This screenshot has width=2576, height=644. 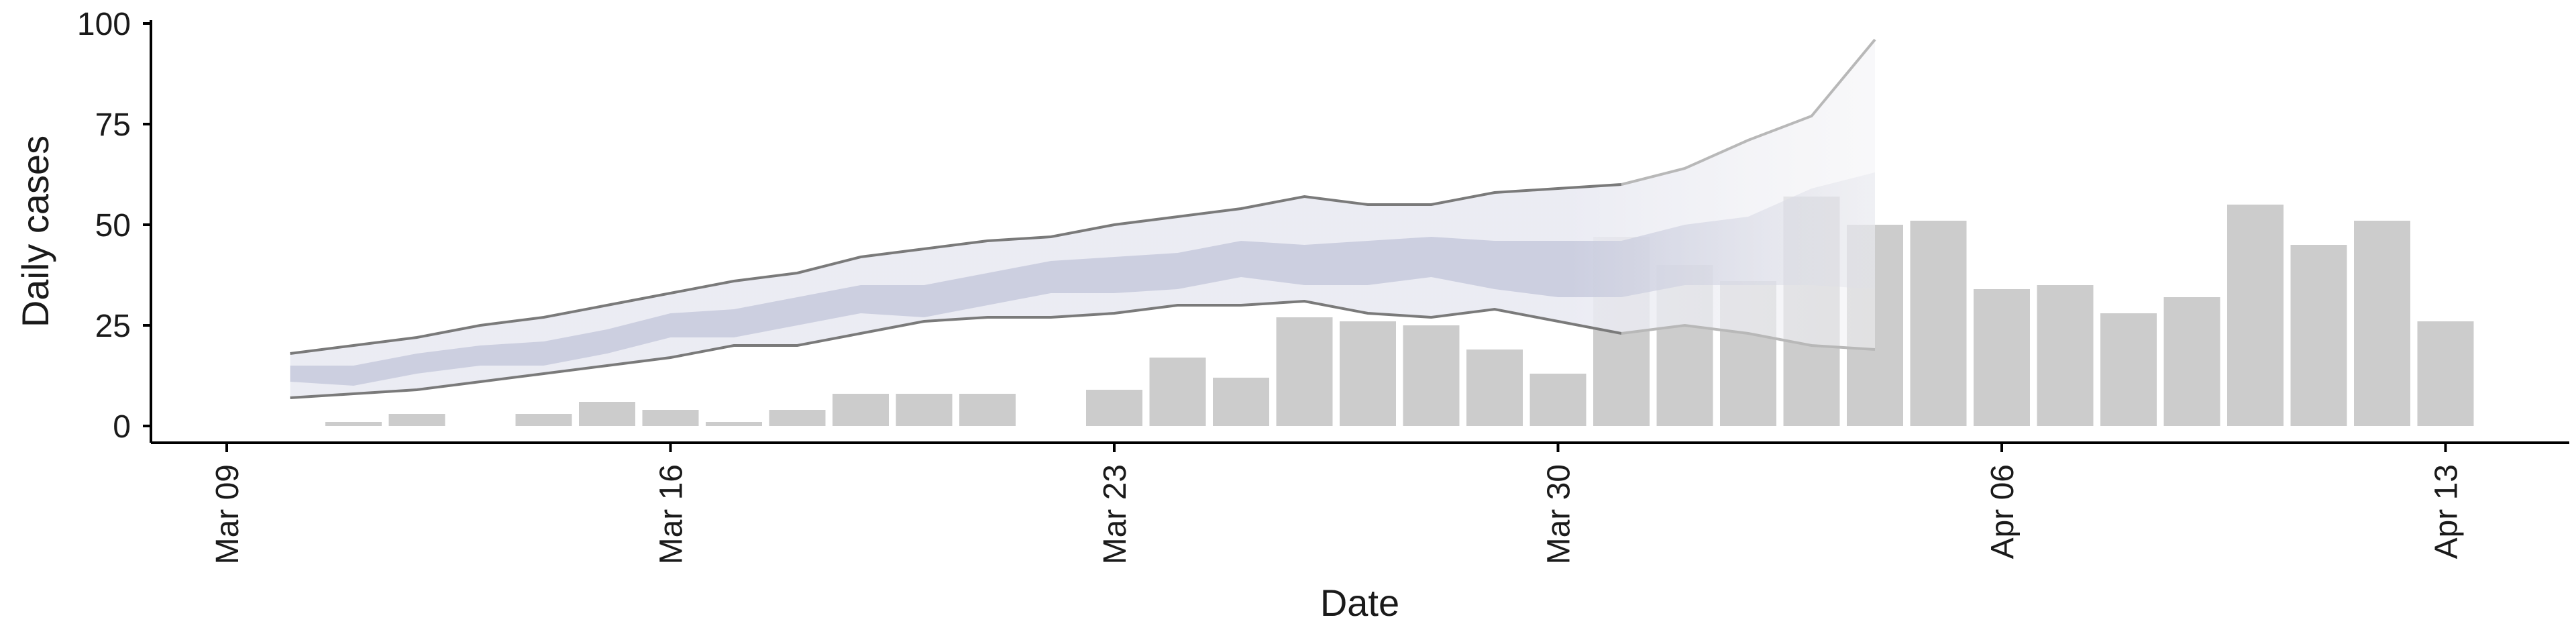 What do you see at coordinates (113, 226) in the screenshot?
I see `y-tick-label-50: 50` at bounding box center [113, 226].